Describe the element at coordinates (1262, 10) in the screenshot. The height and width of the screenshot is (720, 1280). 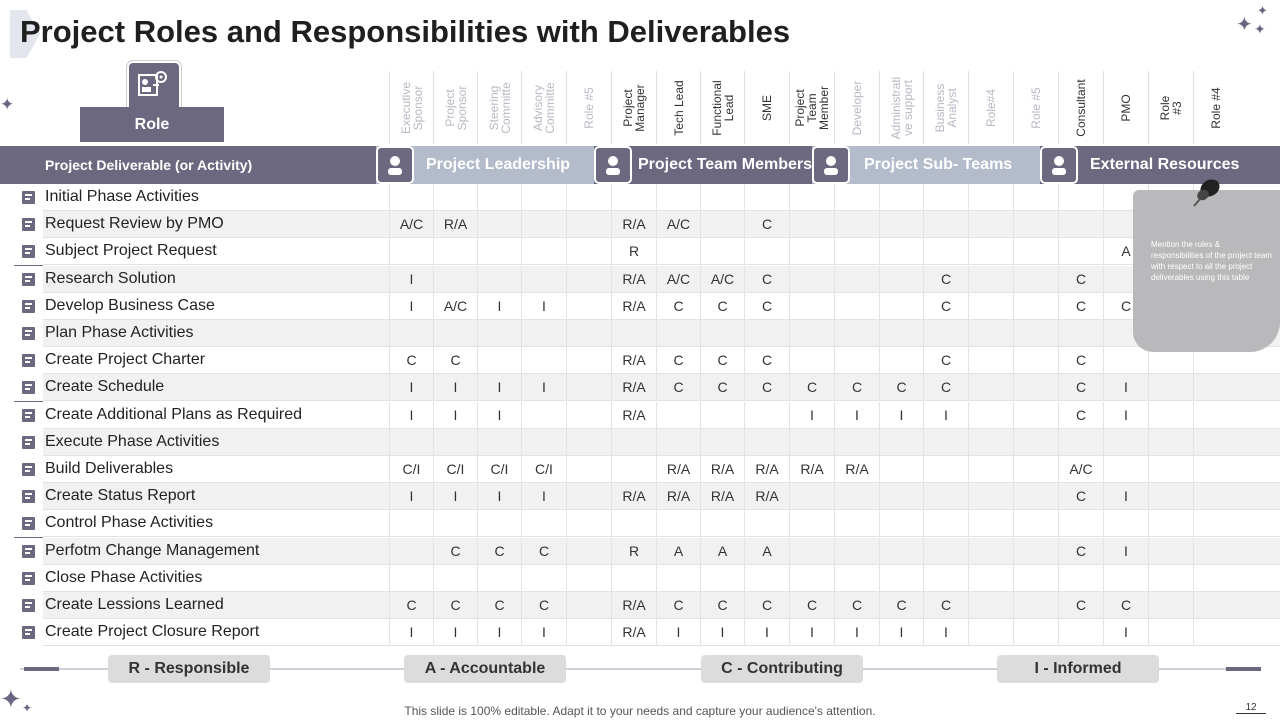
I see `sparkle-icon: ✦` at that location.